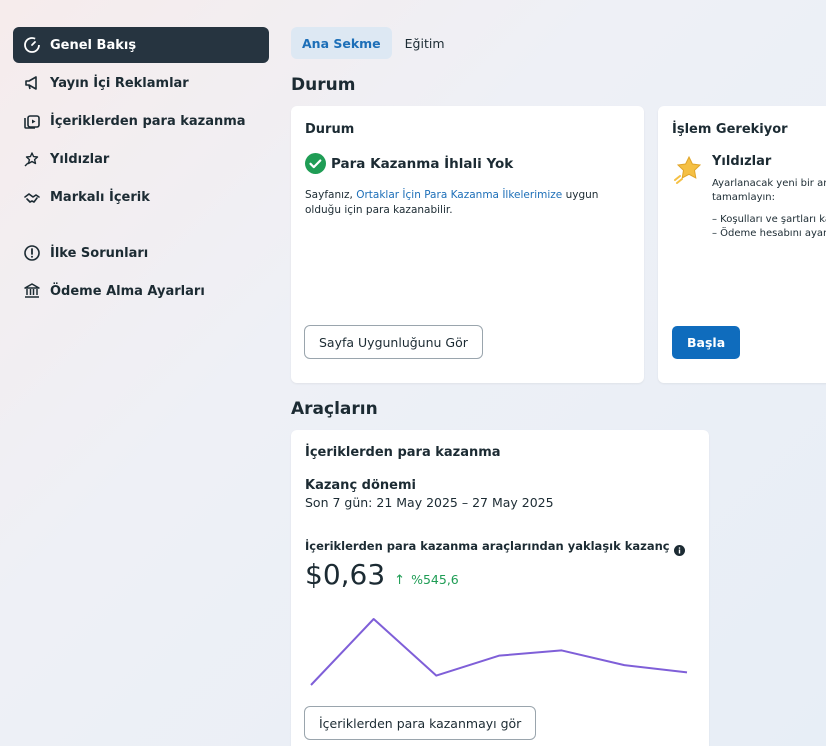 The image size is (826, 746). I want to click on sidebar-item-overview: Genel Bakış, so click(141, 45).